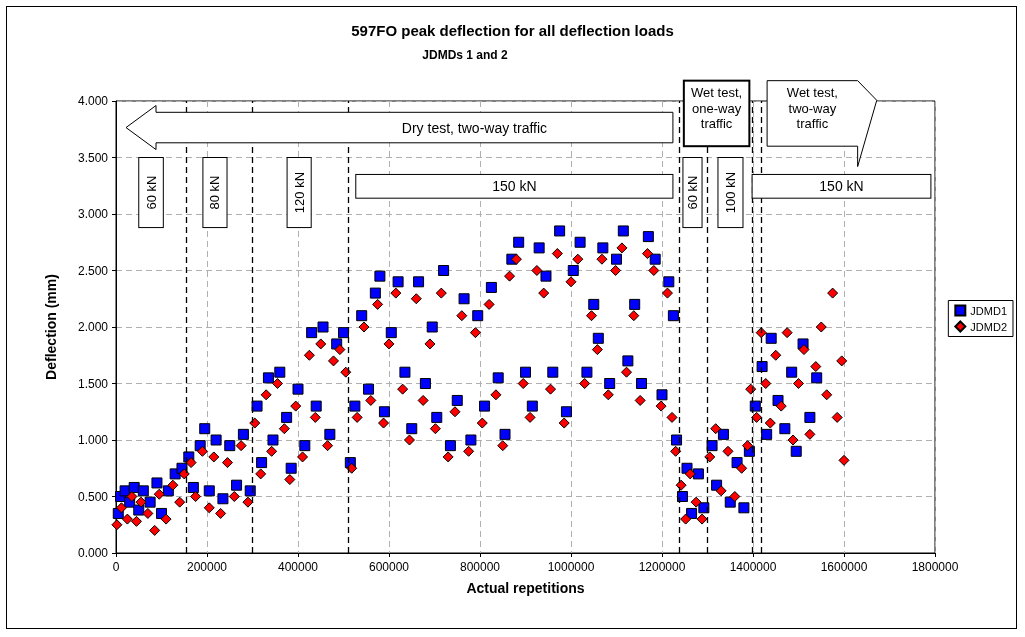 The width and height of the screenshot is (1025, 637). What do you see at coordinates (298, 567) in the screenshot?
I see `x-tick-label: 400000` at bounding box center [298, 567].